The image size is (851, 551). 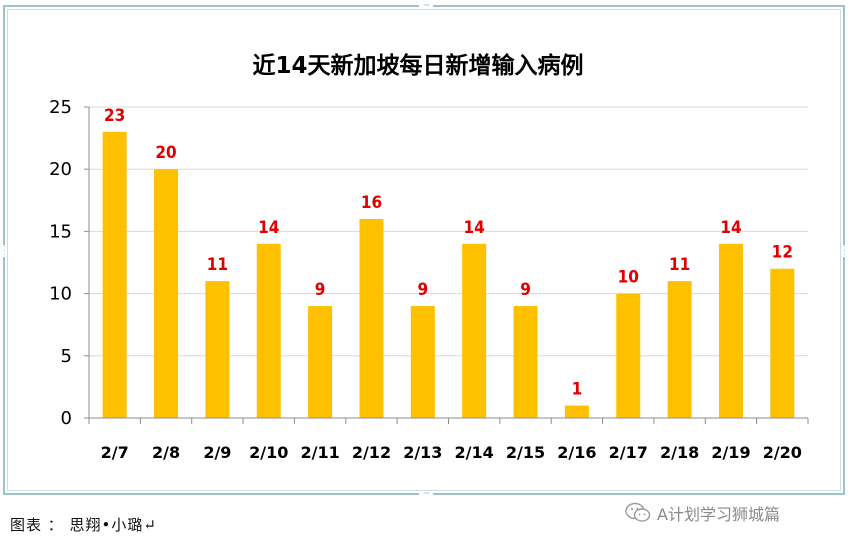 I want to click on x-tick-label: 2/10, so click(x=268, y=452).